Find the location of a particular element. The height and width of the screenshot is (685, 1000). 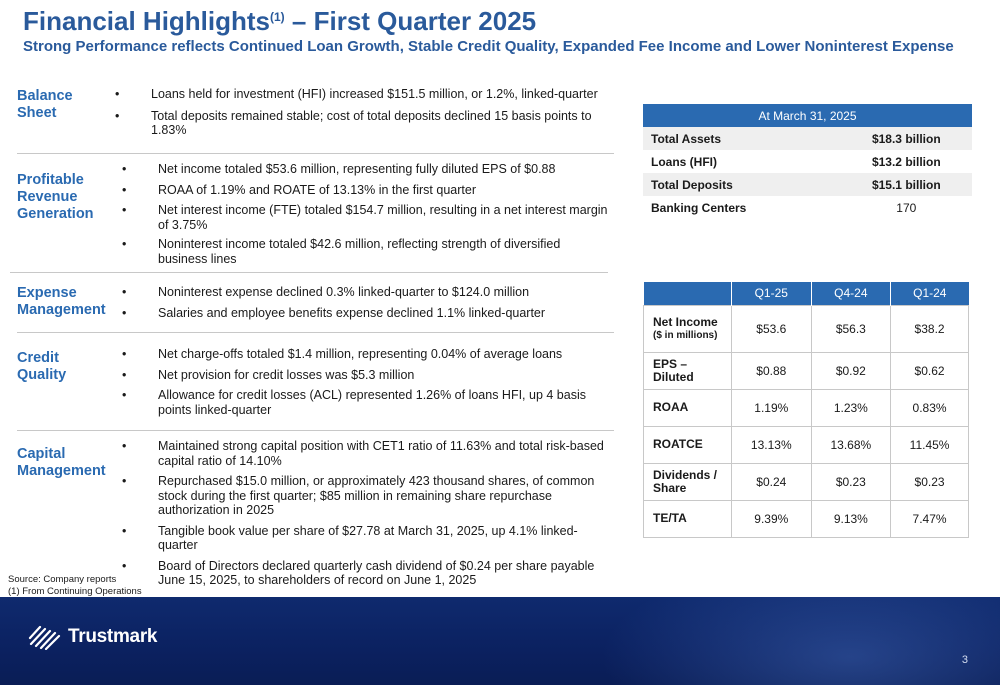

table-row: EPS – Diluted $0.88 $0.92 $0.62 is located at coordinates (806, 370).